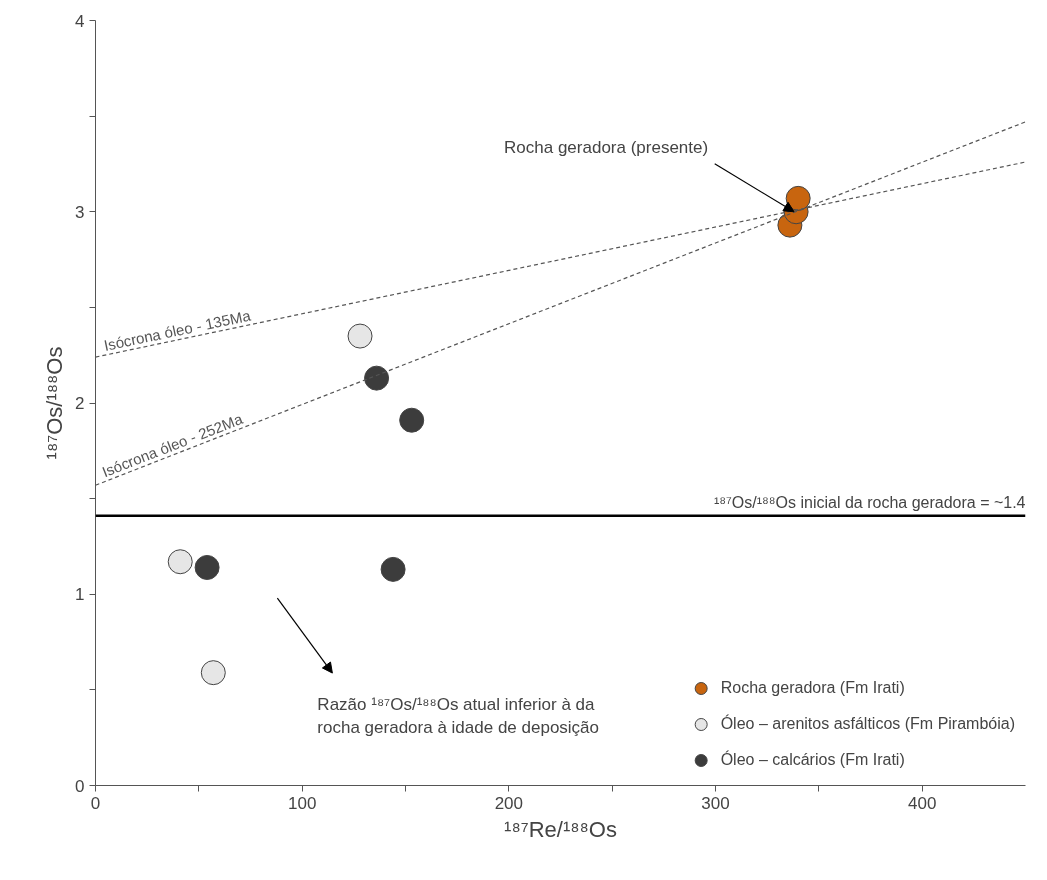 The image size is (1047, 880). Describe the element at coordinates (80, 403) in the screenshot. I see `y-tick-label: 2` at that location.